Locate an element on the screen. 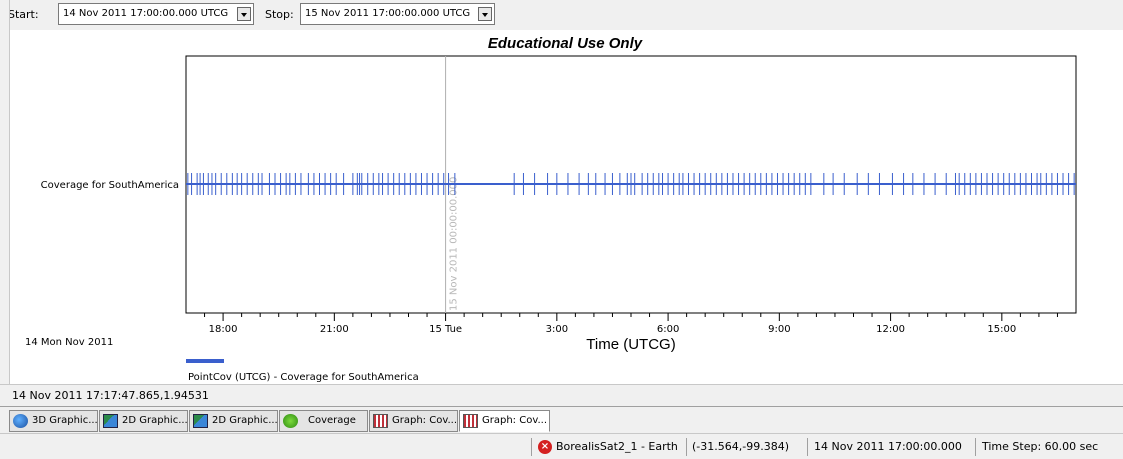 The width and height of the screenshot is (1123, 459). start-date-field: 14 Nov 2011 17:00:00.000 UTCG is located at coordinates (156, 14).